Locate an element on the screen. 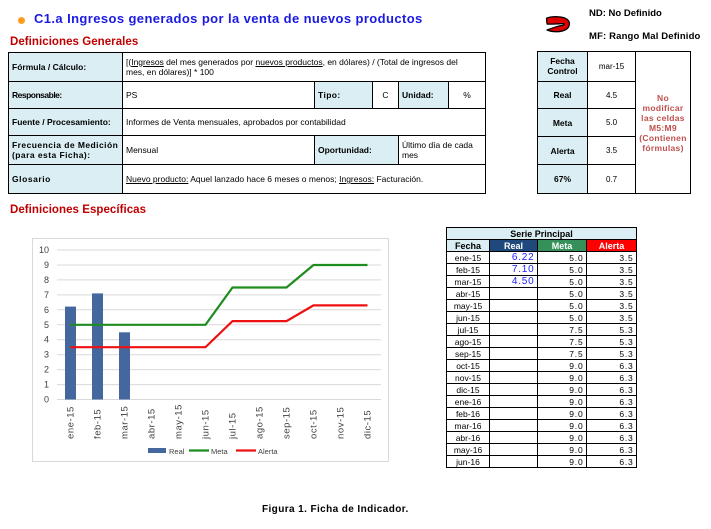  svg-text: ago-15 is located at coordinates (260, 422).